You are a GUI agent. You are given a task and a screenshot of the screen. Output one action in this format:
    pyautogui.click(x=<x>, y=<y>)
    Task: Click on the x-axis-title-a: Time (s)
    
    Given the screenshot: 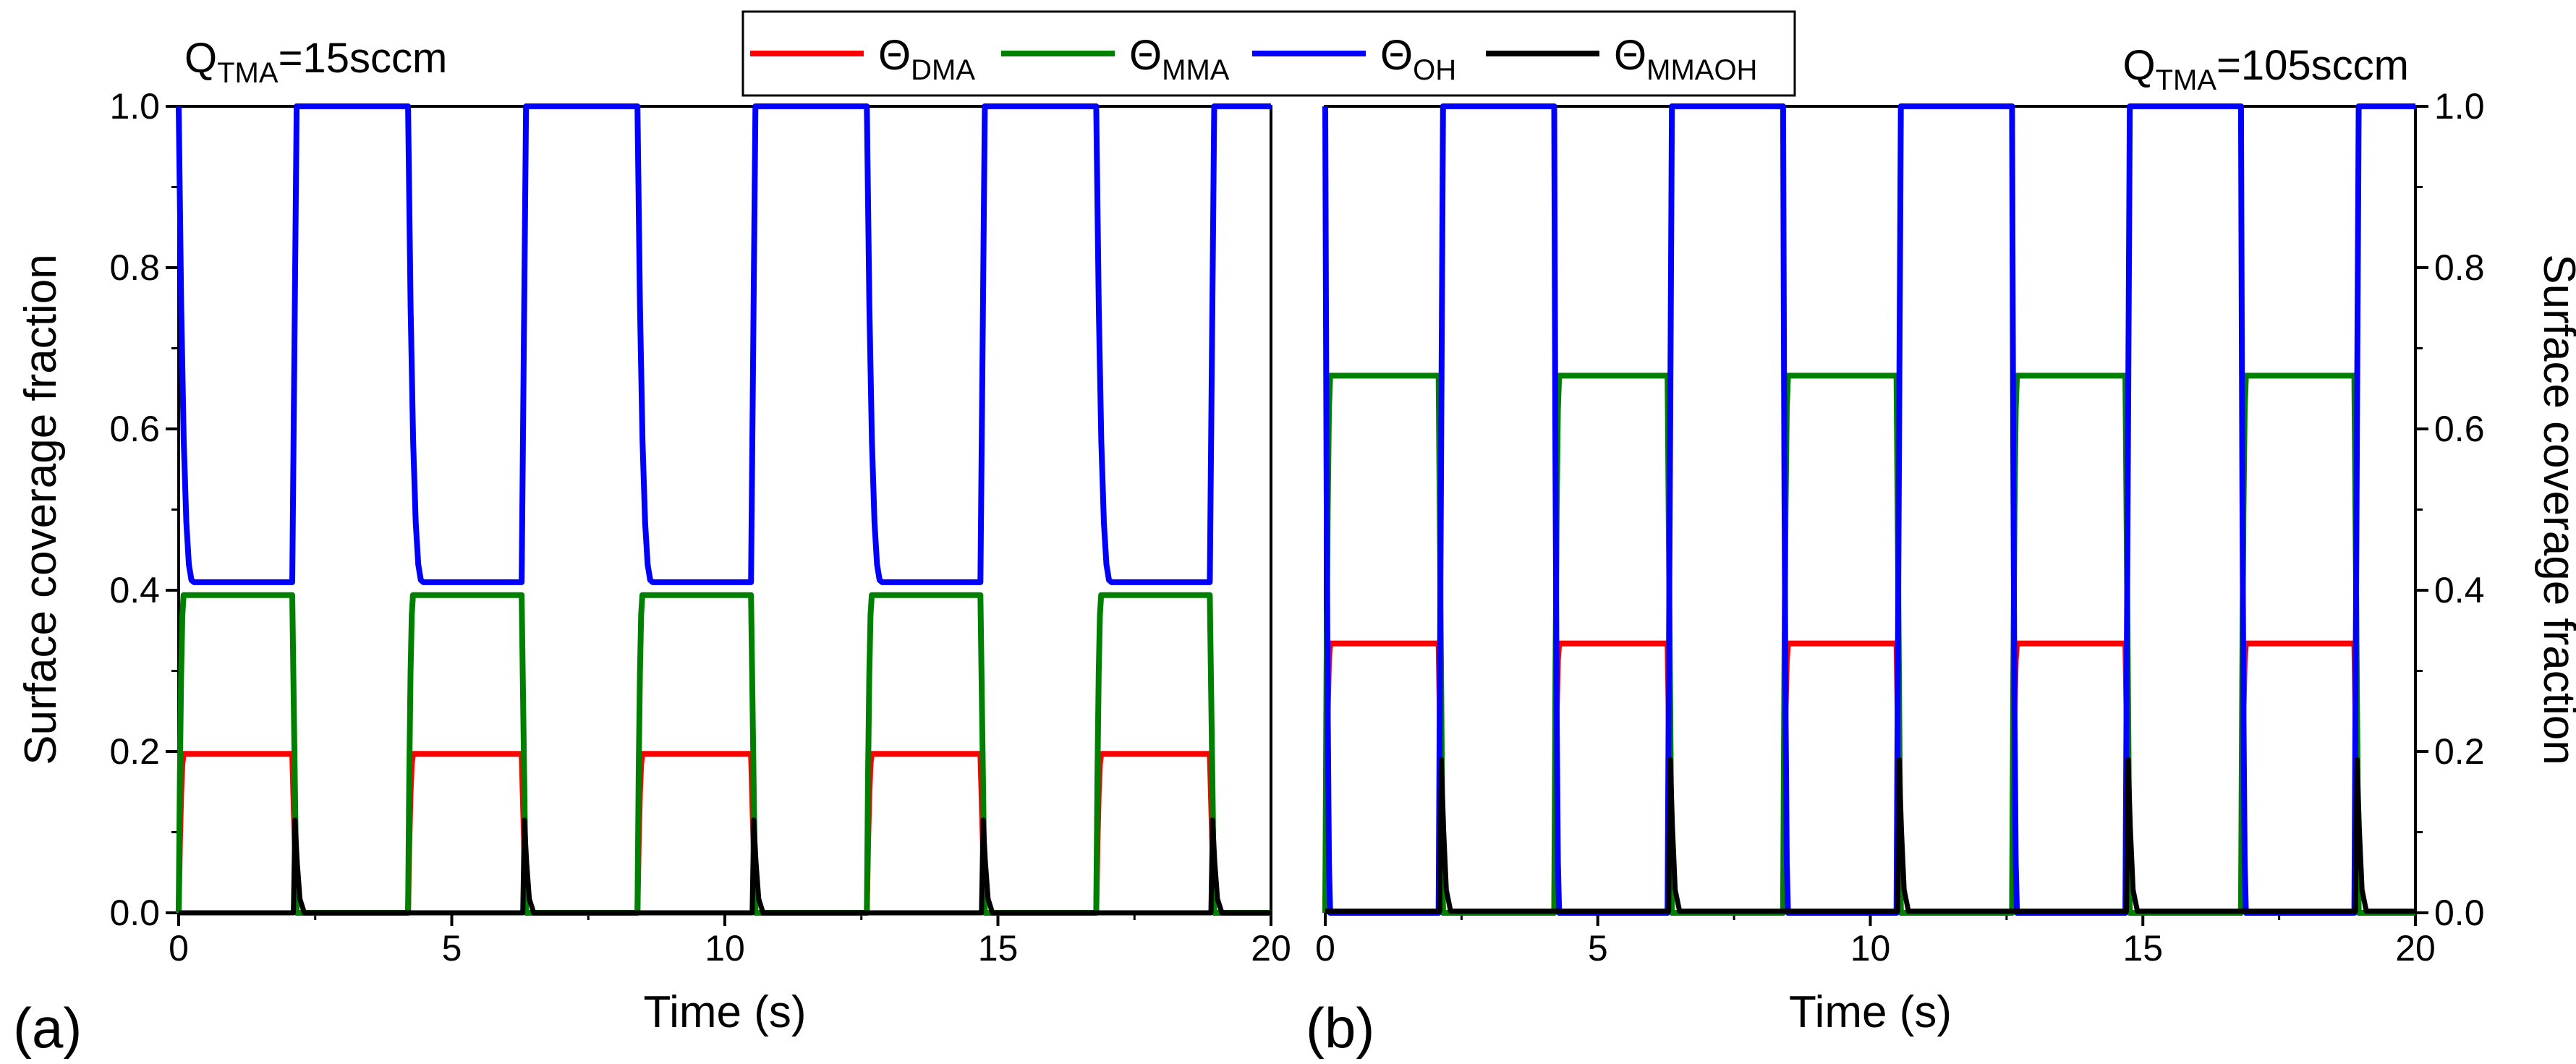 What is the action you would take?
    pyautogui.click(x=725, y=1012)
    